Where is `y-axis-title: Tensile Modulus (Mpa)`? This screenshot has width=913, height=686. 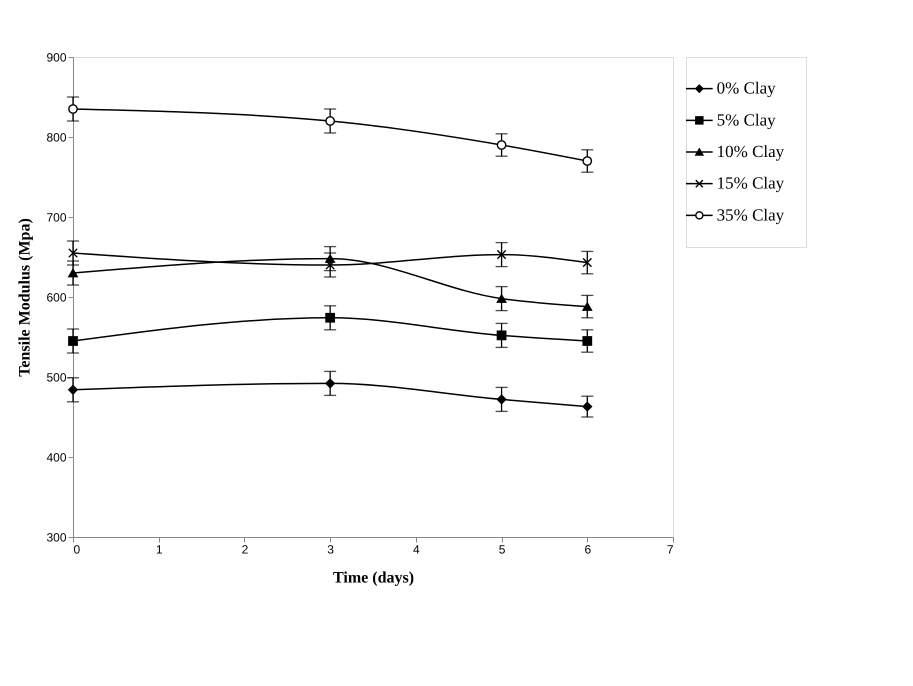
y-axis-title: Tensile Modulus (Mpa) is located at coordinates (25, 297).